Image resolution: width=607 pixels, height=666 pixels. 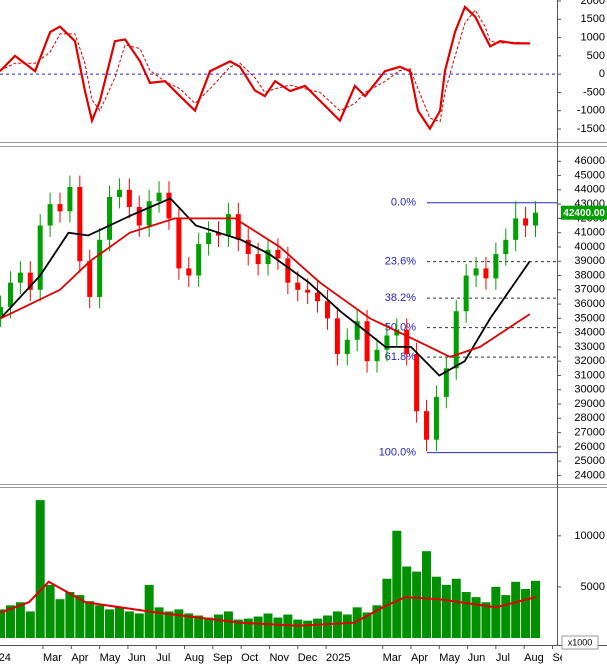 What do you see at coordinates (593, 587) in the screenshot?
I see `y-tick-label: 5000` at bounding box center [593, 587].